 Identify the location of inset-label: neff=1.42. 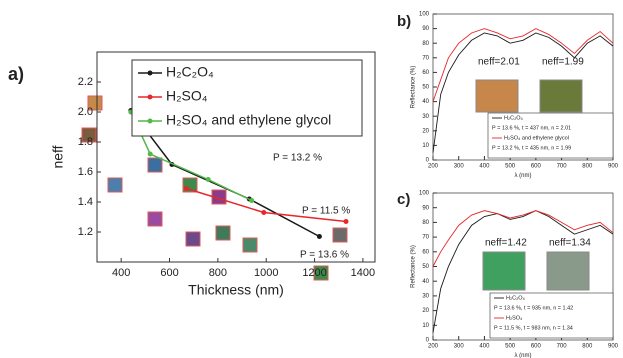
(506, 243).